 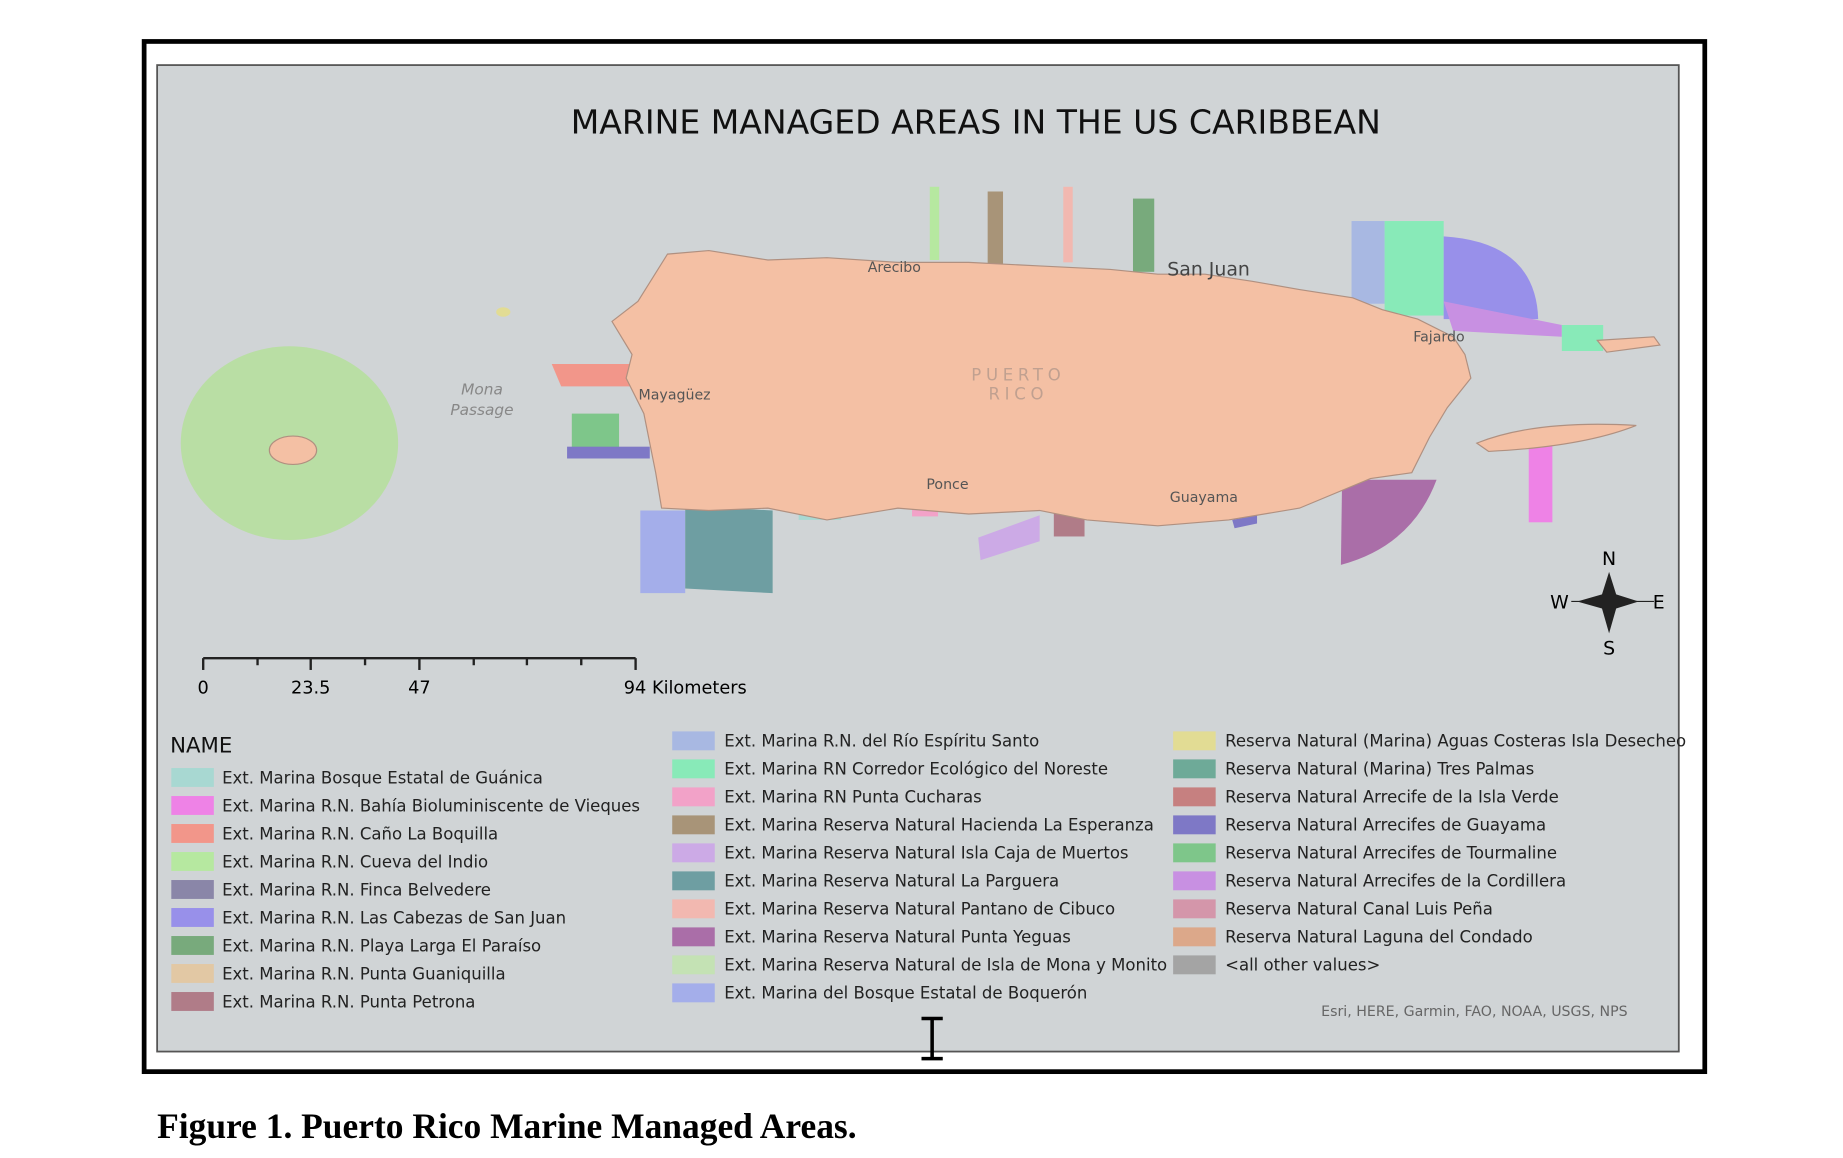 What do you see at coordinates (881, 741) in the screenshot?
I see `legend-label: Ext. Marina R.N. del Río Espíritu Santo` at bounding box center [881, 741].